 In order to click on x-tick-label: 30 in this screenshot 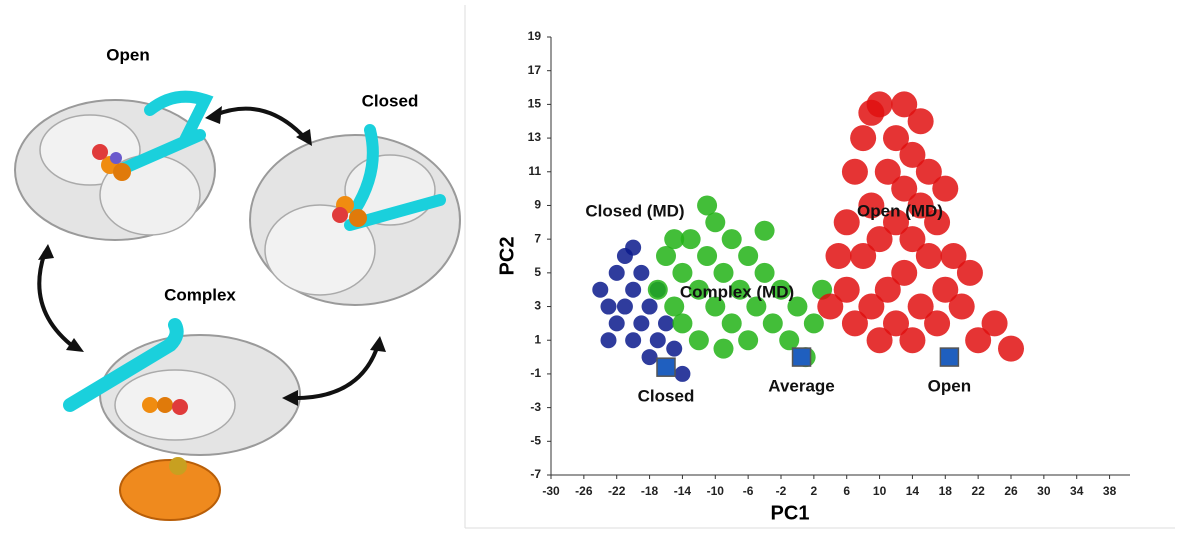, I will do `click(1044, 491)`.